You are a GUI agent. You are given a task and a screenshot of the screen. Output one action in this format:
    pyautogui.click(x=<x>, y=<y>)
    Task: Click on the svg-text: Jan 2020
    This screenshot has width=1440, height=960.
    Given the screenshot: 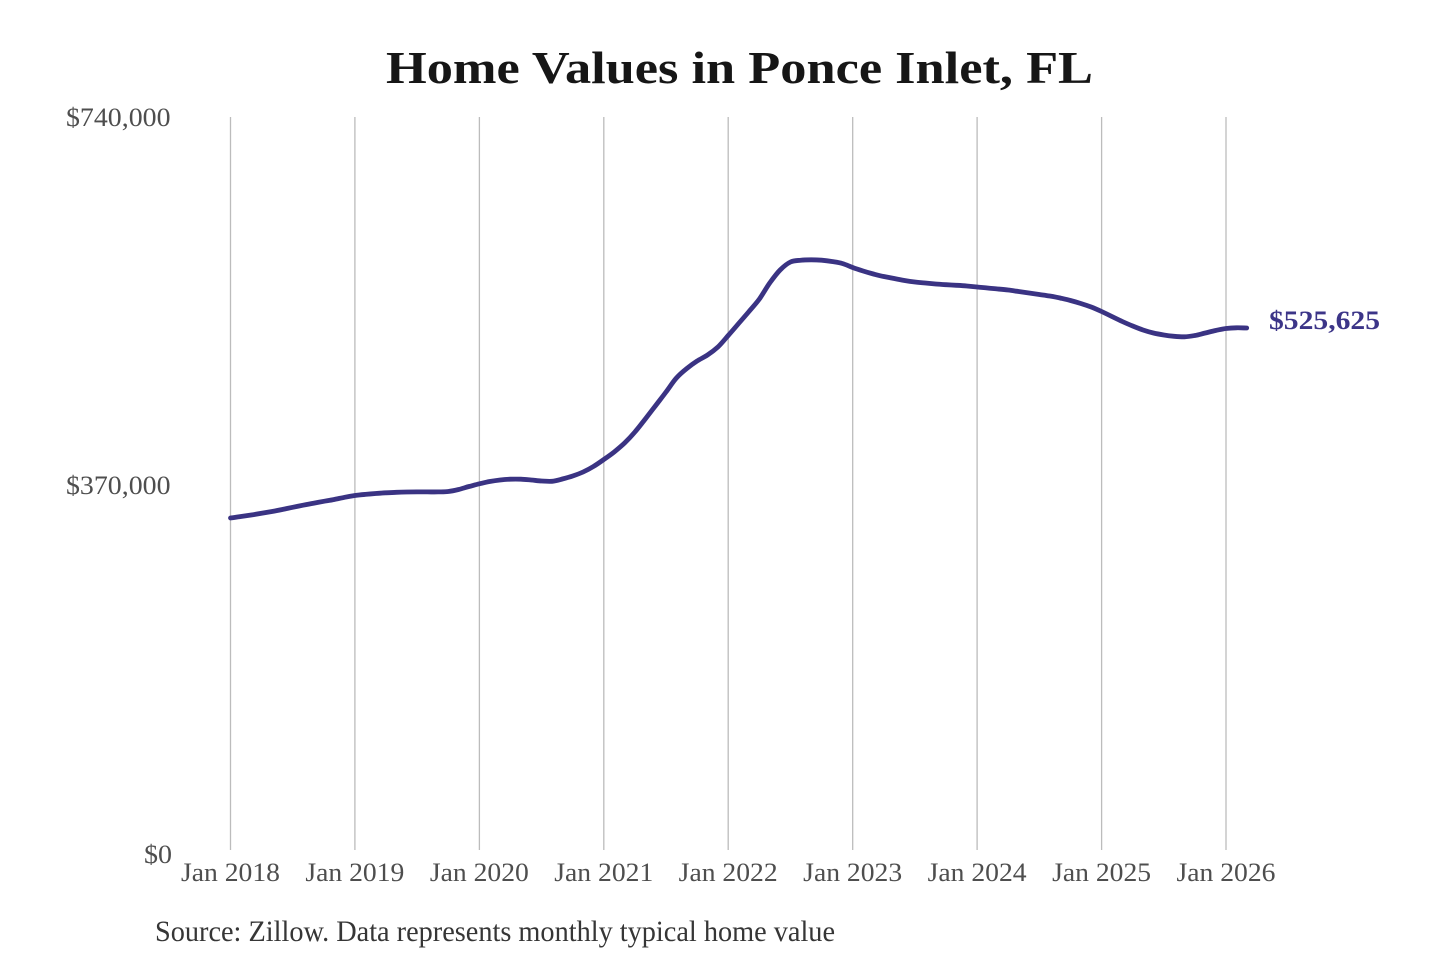 What is the action you would take?
    pyautogui.click(x=479, y=872)
    